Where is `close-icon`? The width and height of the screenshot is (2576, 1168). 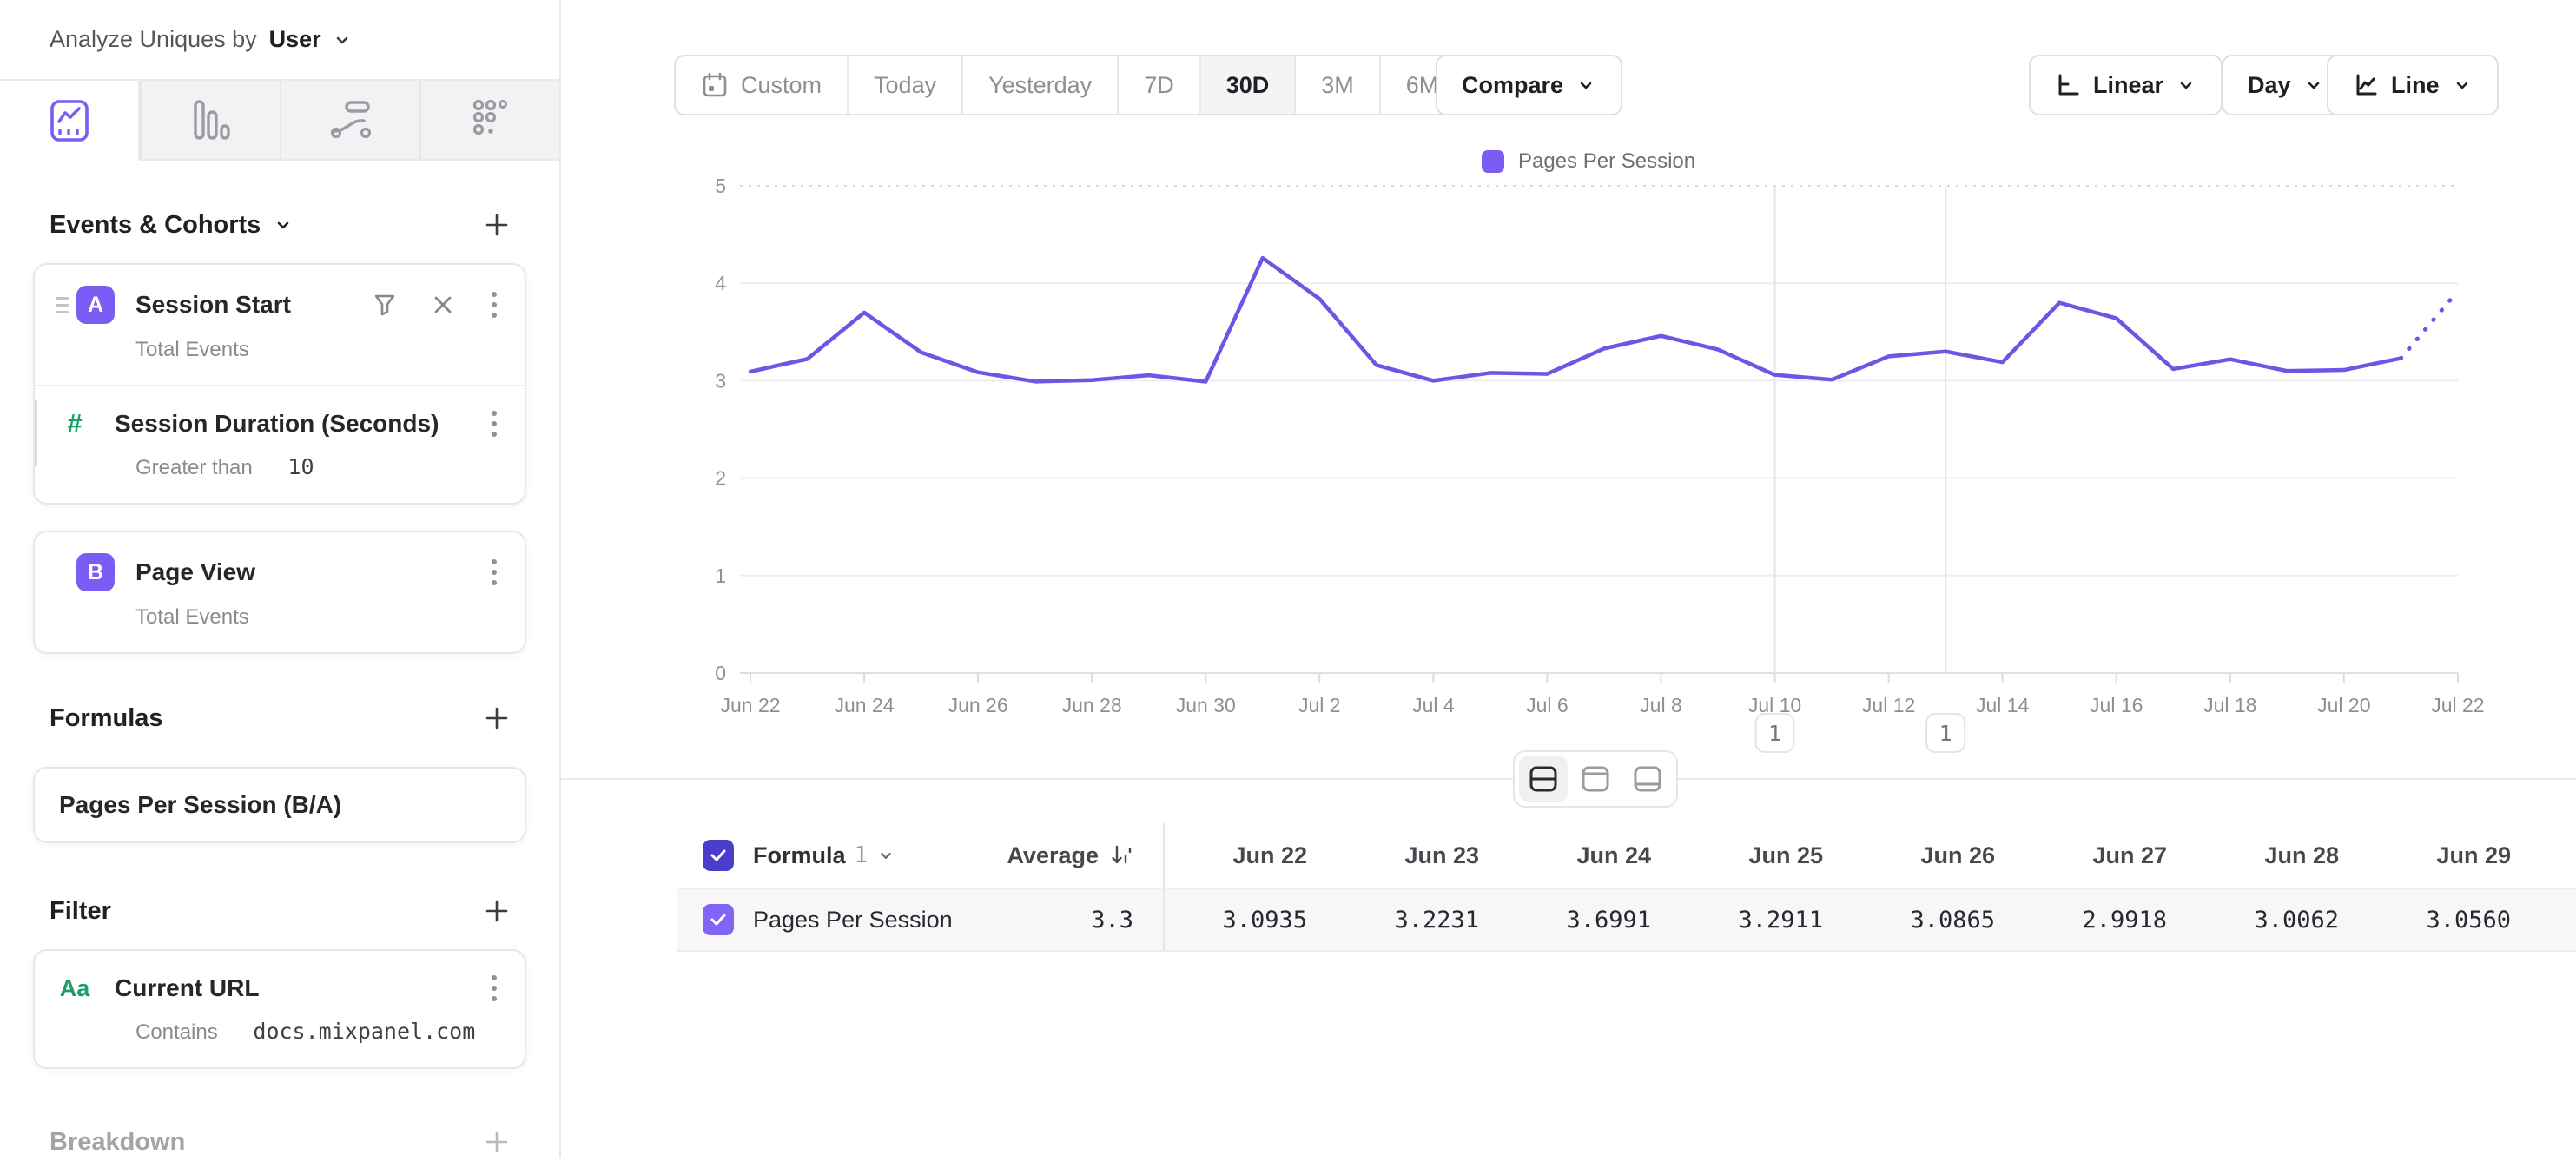
close-icon is located at coordinates (443, 305).